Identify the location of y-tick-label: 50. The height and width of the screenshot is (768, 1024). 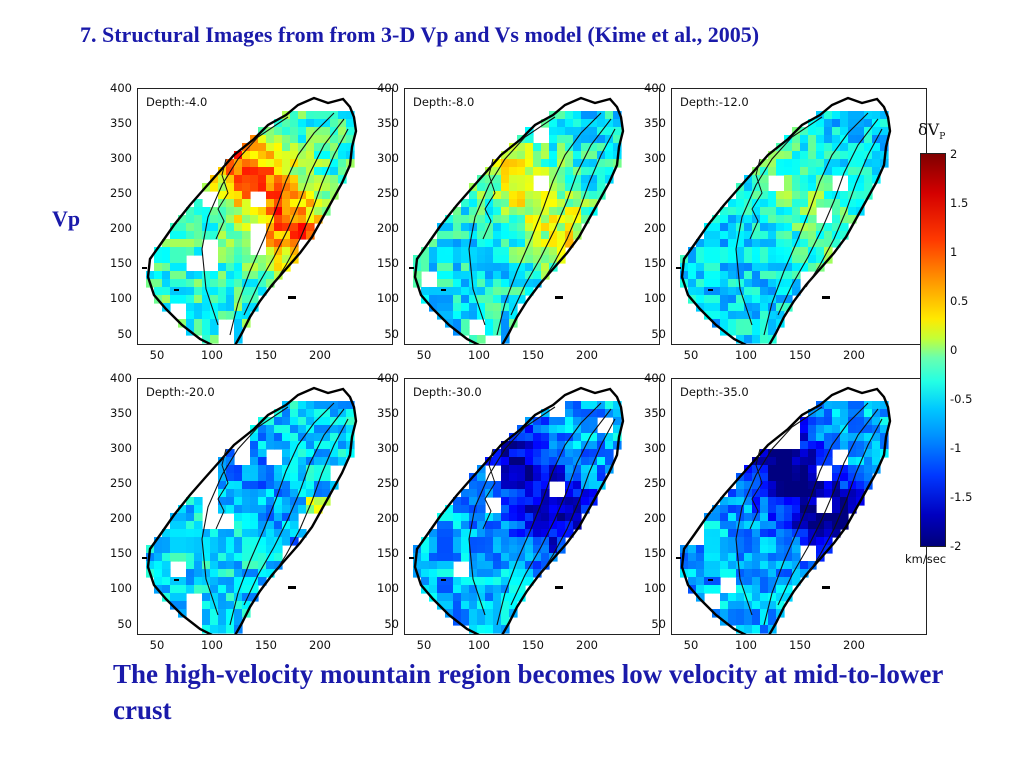
(658, 334).